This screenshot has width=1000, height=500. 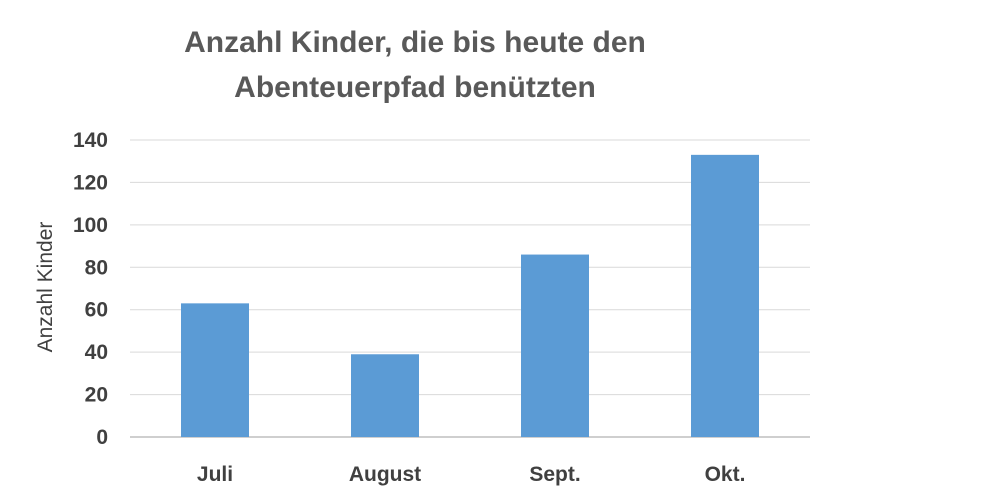 What do you see at coordinates (385, 395) in the screenshot?
I see `bar-august` at bounding box center [385, 395].